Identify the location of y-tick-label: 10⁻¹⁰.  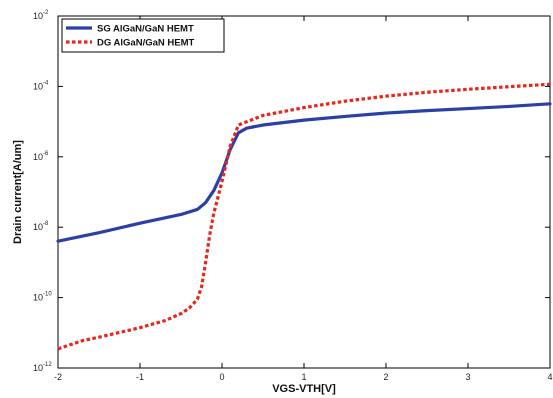
(42, 297).